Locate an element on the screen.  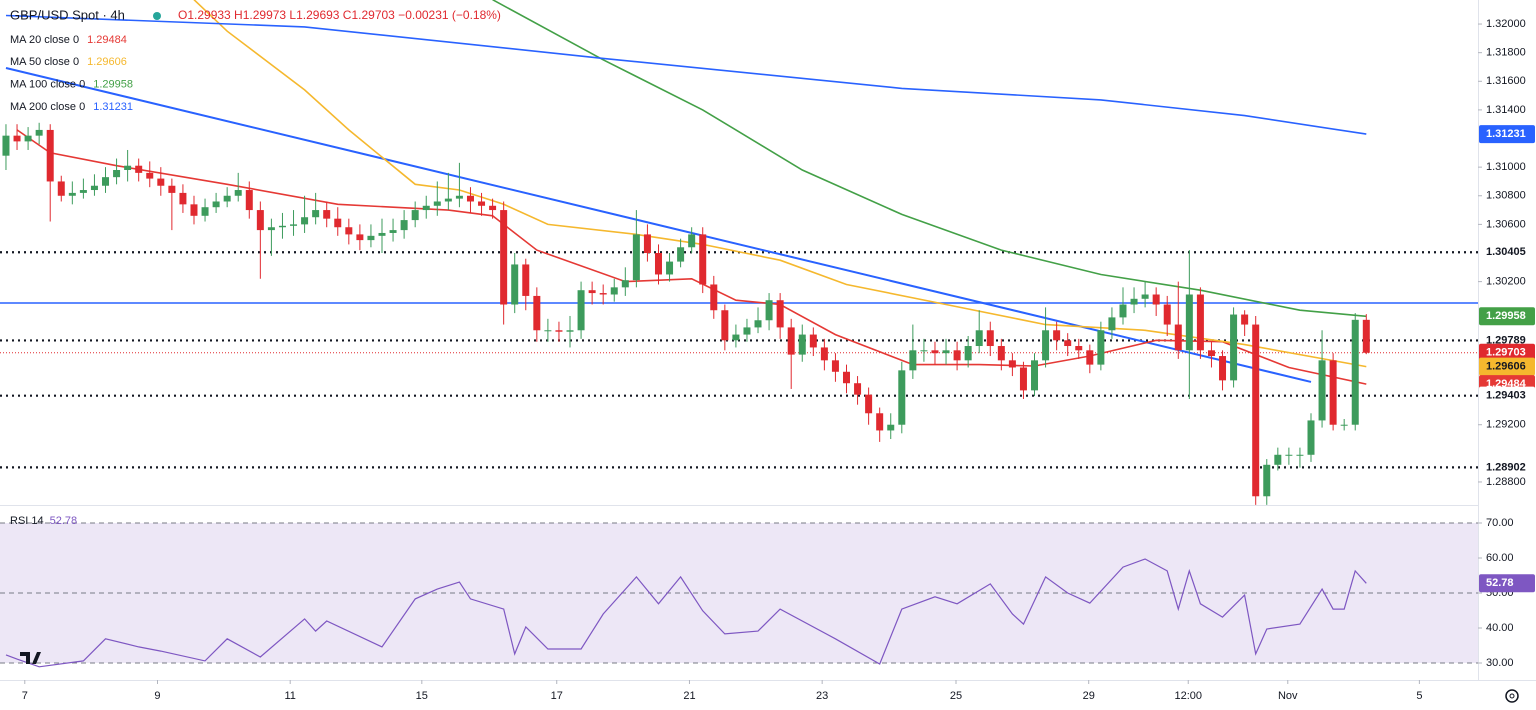
y-tick-label: 1.31000 is located at coordinates (1506, 167).